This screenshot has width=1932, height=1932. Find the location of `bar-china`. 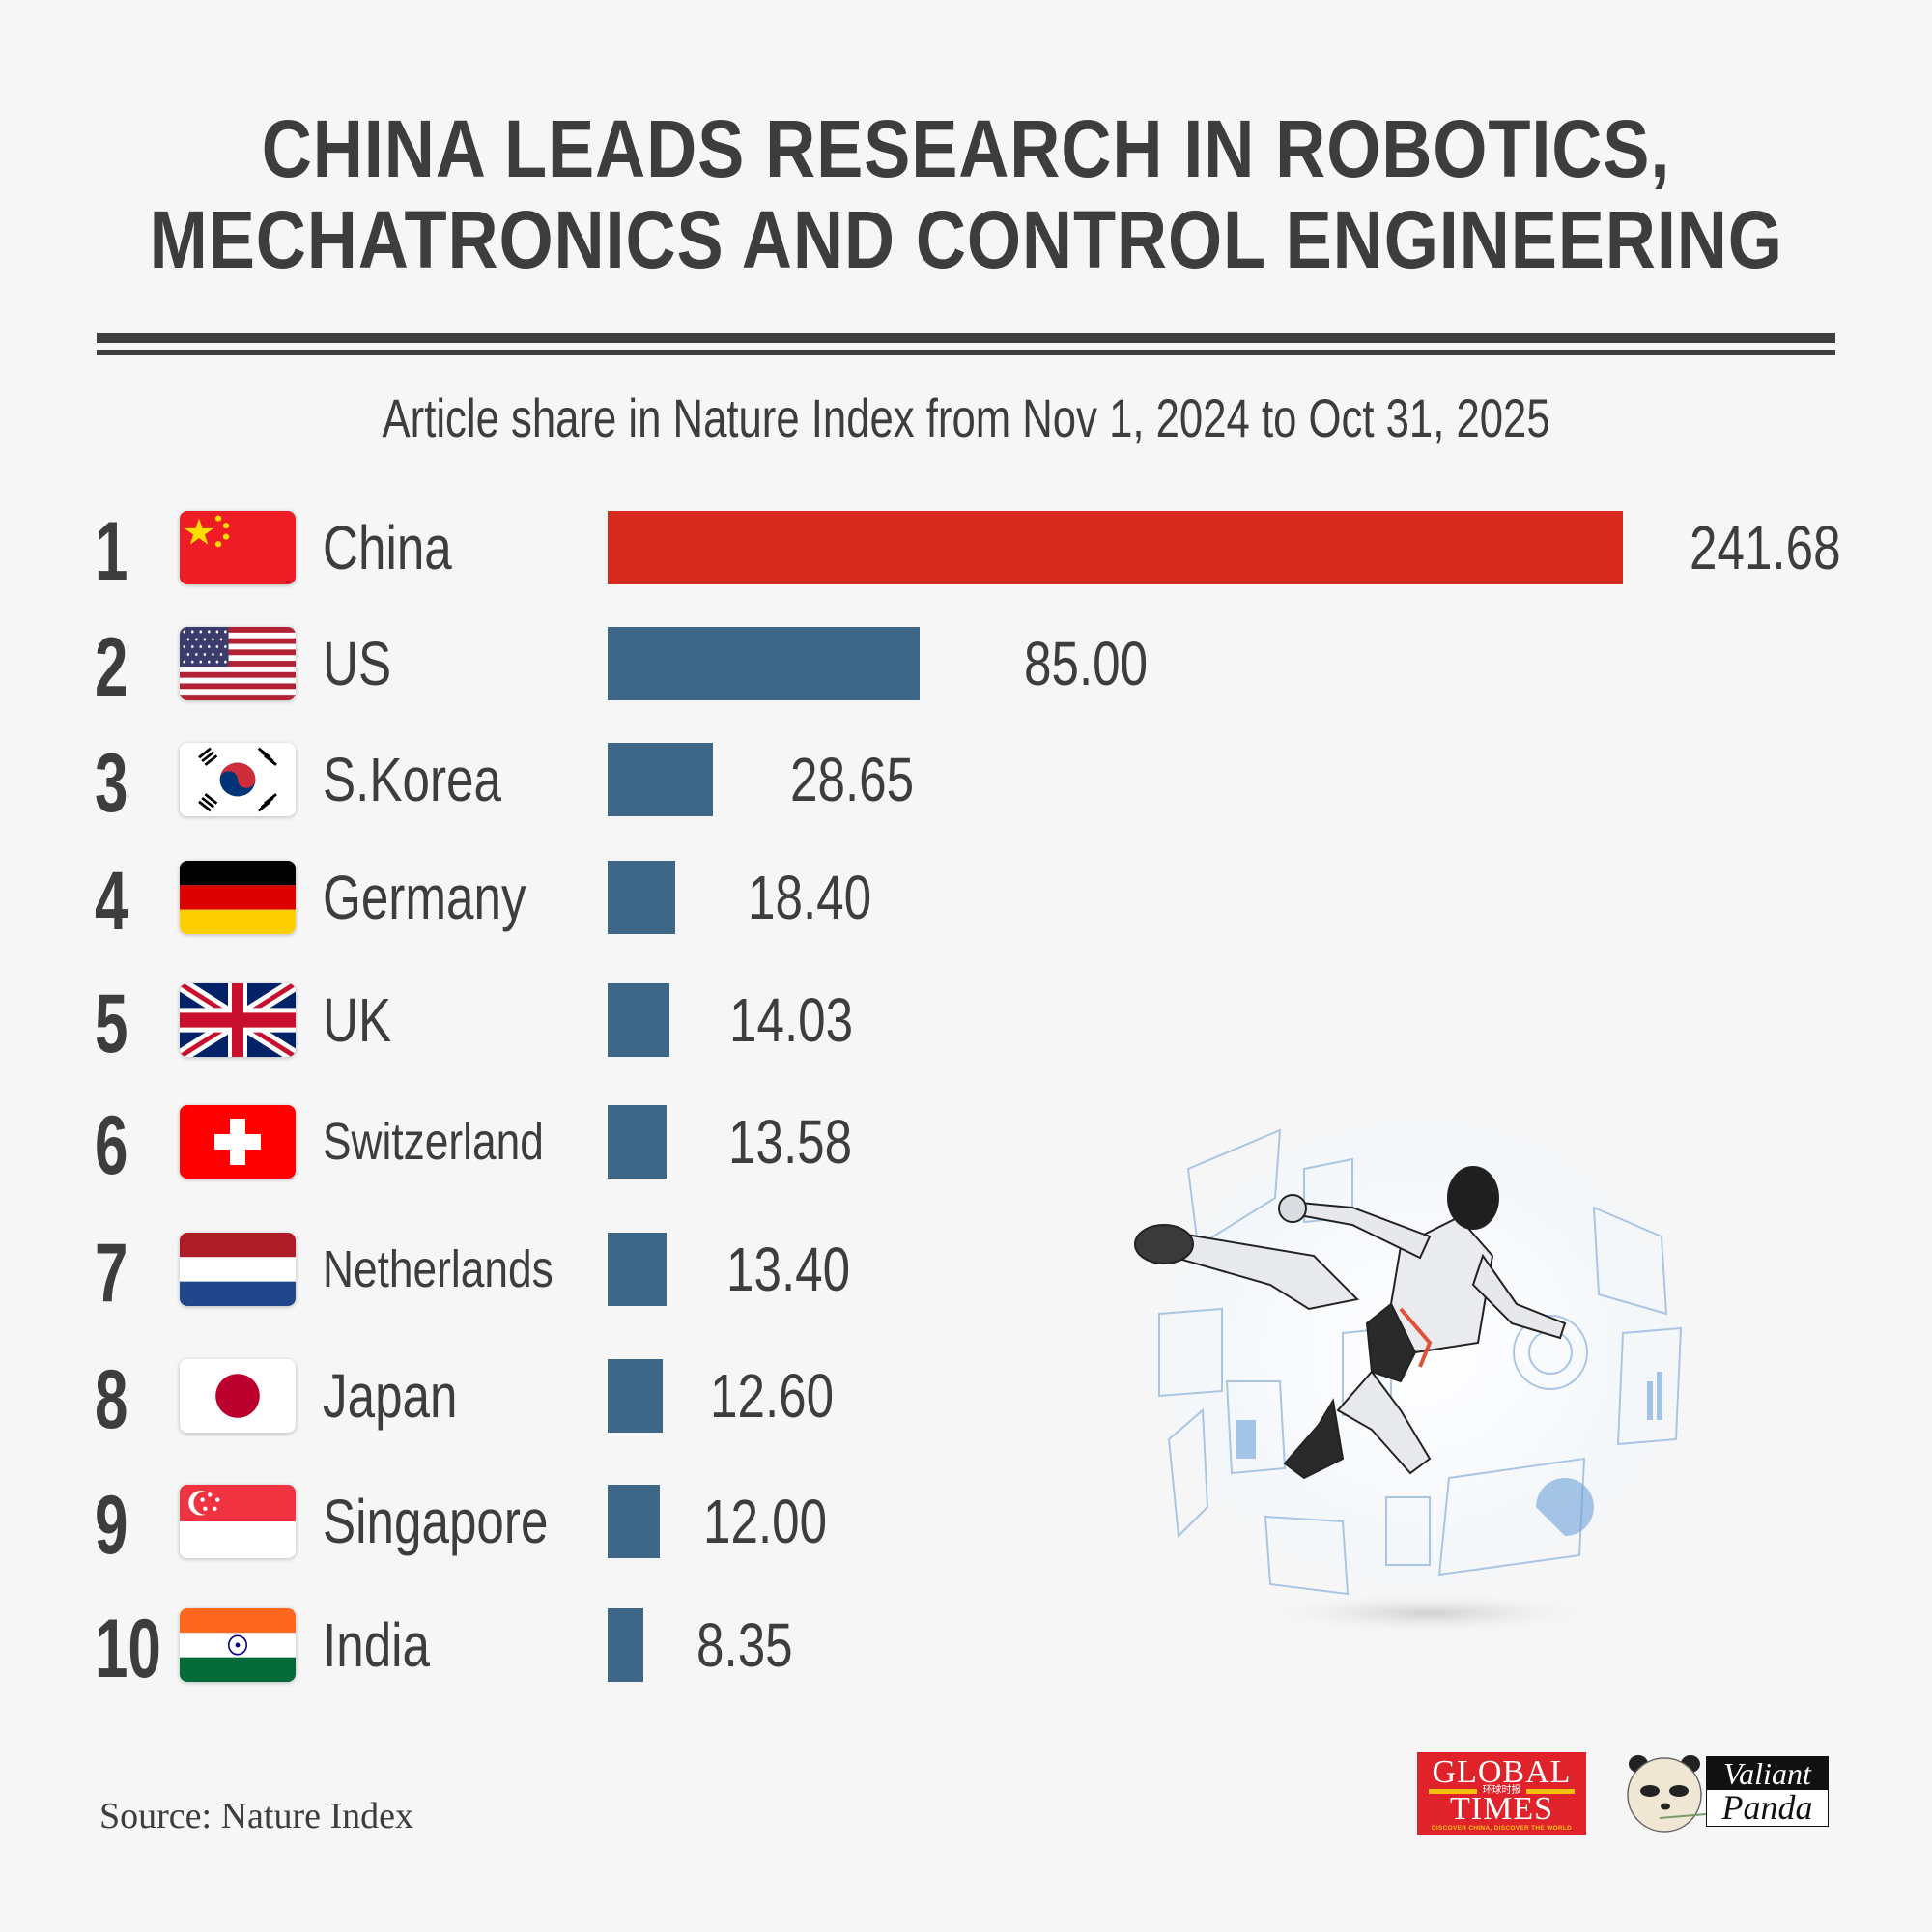

bar-china is located at coordinates (1115, 547).